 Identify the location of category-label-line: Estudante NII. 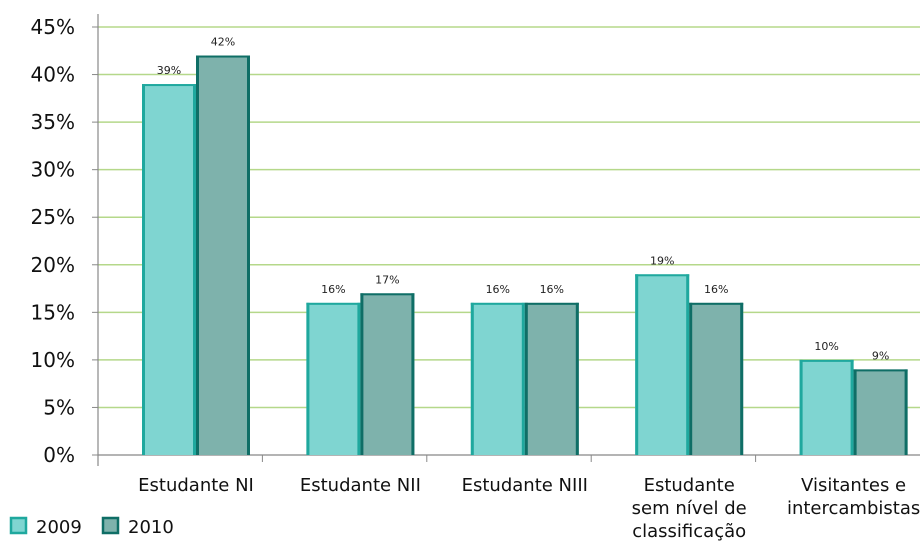
(360, 485).